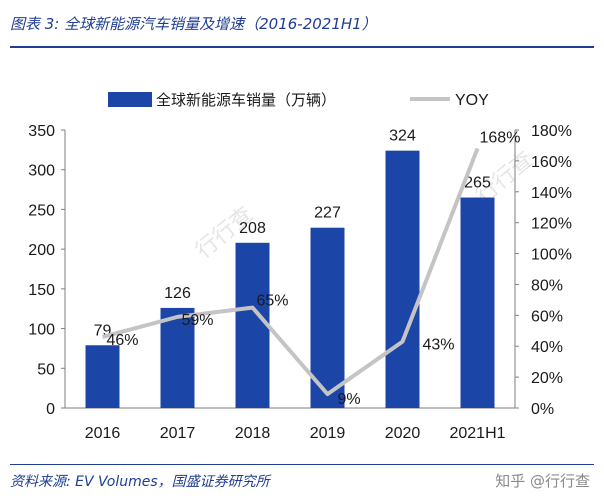 This screenshot has height=500, width=604. I want to click on right-tick-label: 20%, so click(547, 378).